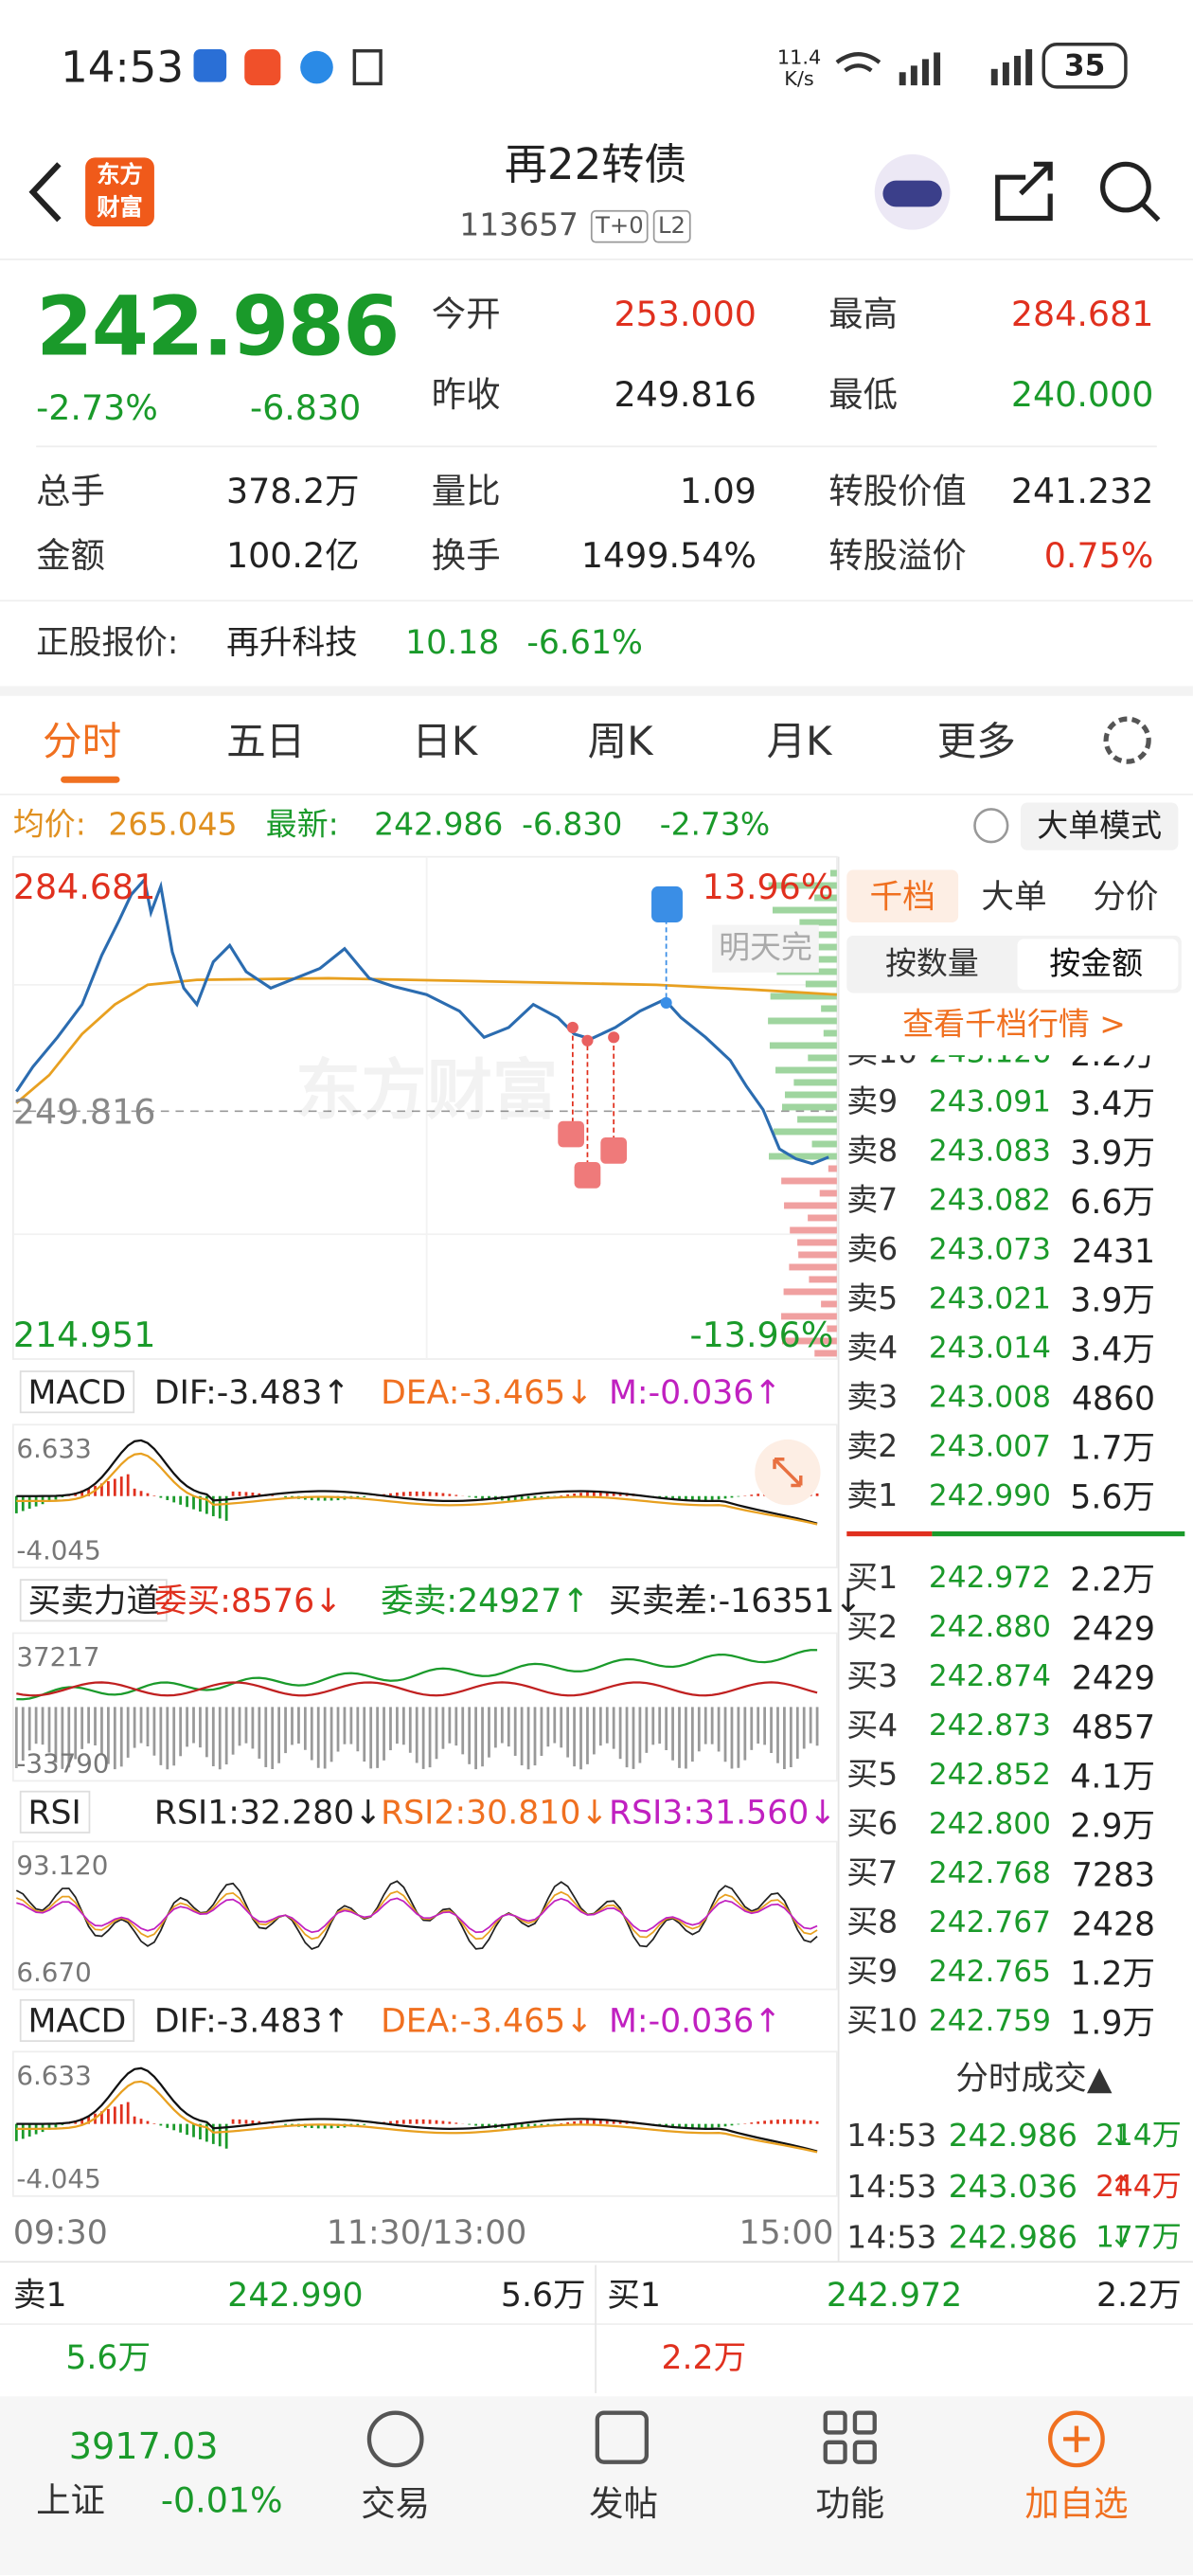 This screenshot has width=1193, height=2576. What do you see at coordinates (1113, 1250) in the screenshot?
I see `level-volume: 2431` at bounding box center [1113, 1250].